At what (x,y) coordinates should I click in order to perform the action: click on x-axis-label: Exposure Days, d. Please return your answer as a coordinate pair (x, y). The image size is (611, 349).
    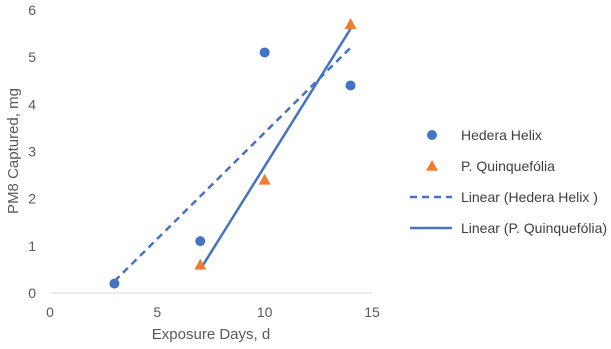
    Looking at the image, I should click on (211, 334).